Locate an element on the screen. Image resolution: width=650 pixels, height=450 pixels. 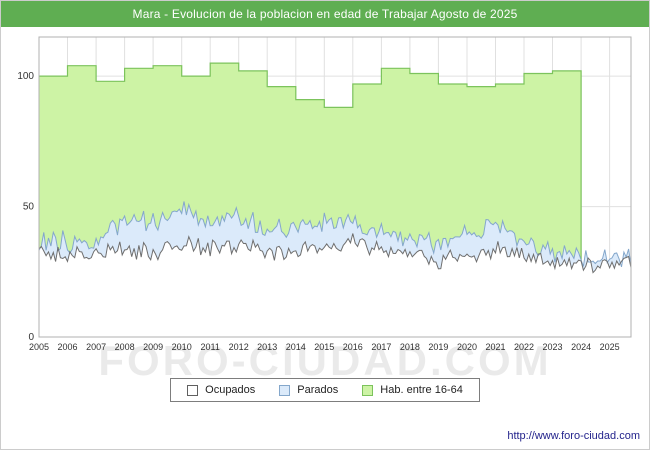
svg-text: 50 is located at coordinates (29, 207).